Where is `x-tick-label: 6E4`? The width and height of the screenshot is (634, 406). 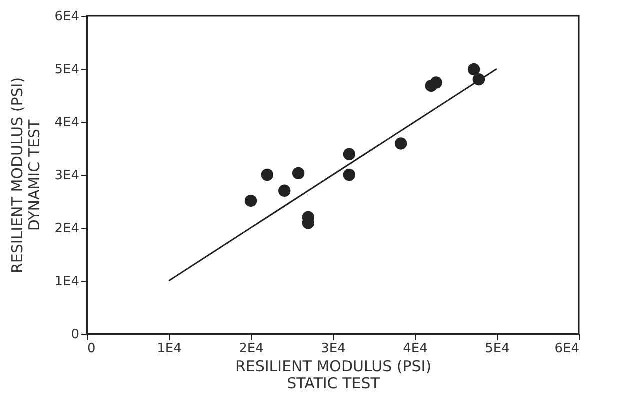
x-tick-label: 6E4 is located at coordinates (567, 349).